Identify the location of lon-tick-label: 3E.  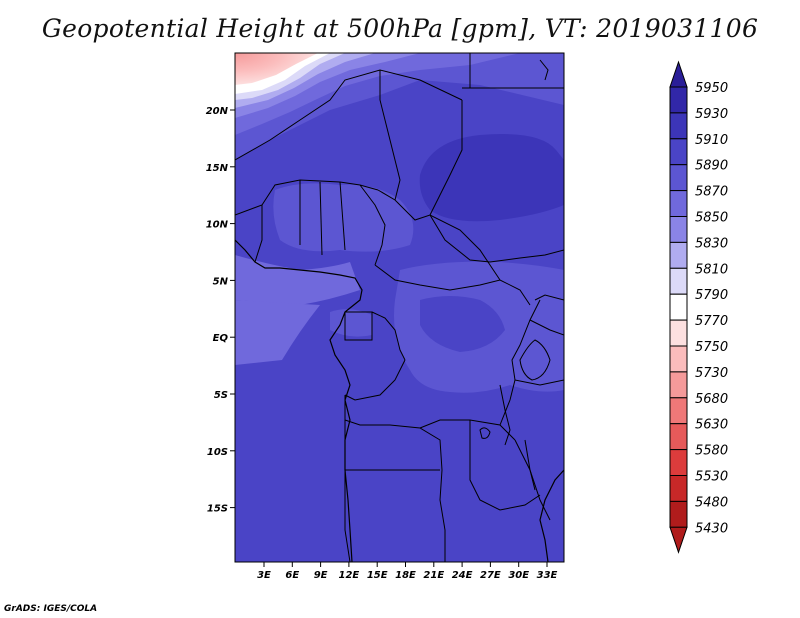
(264, 575).